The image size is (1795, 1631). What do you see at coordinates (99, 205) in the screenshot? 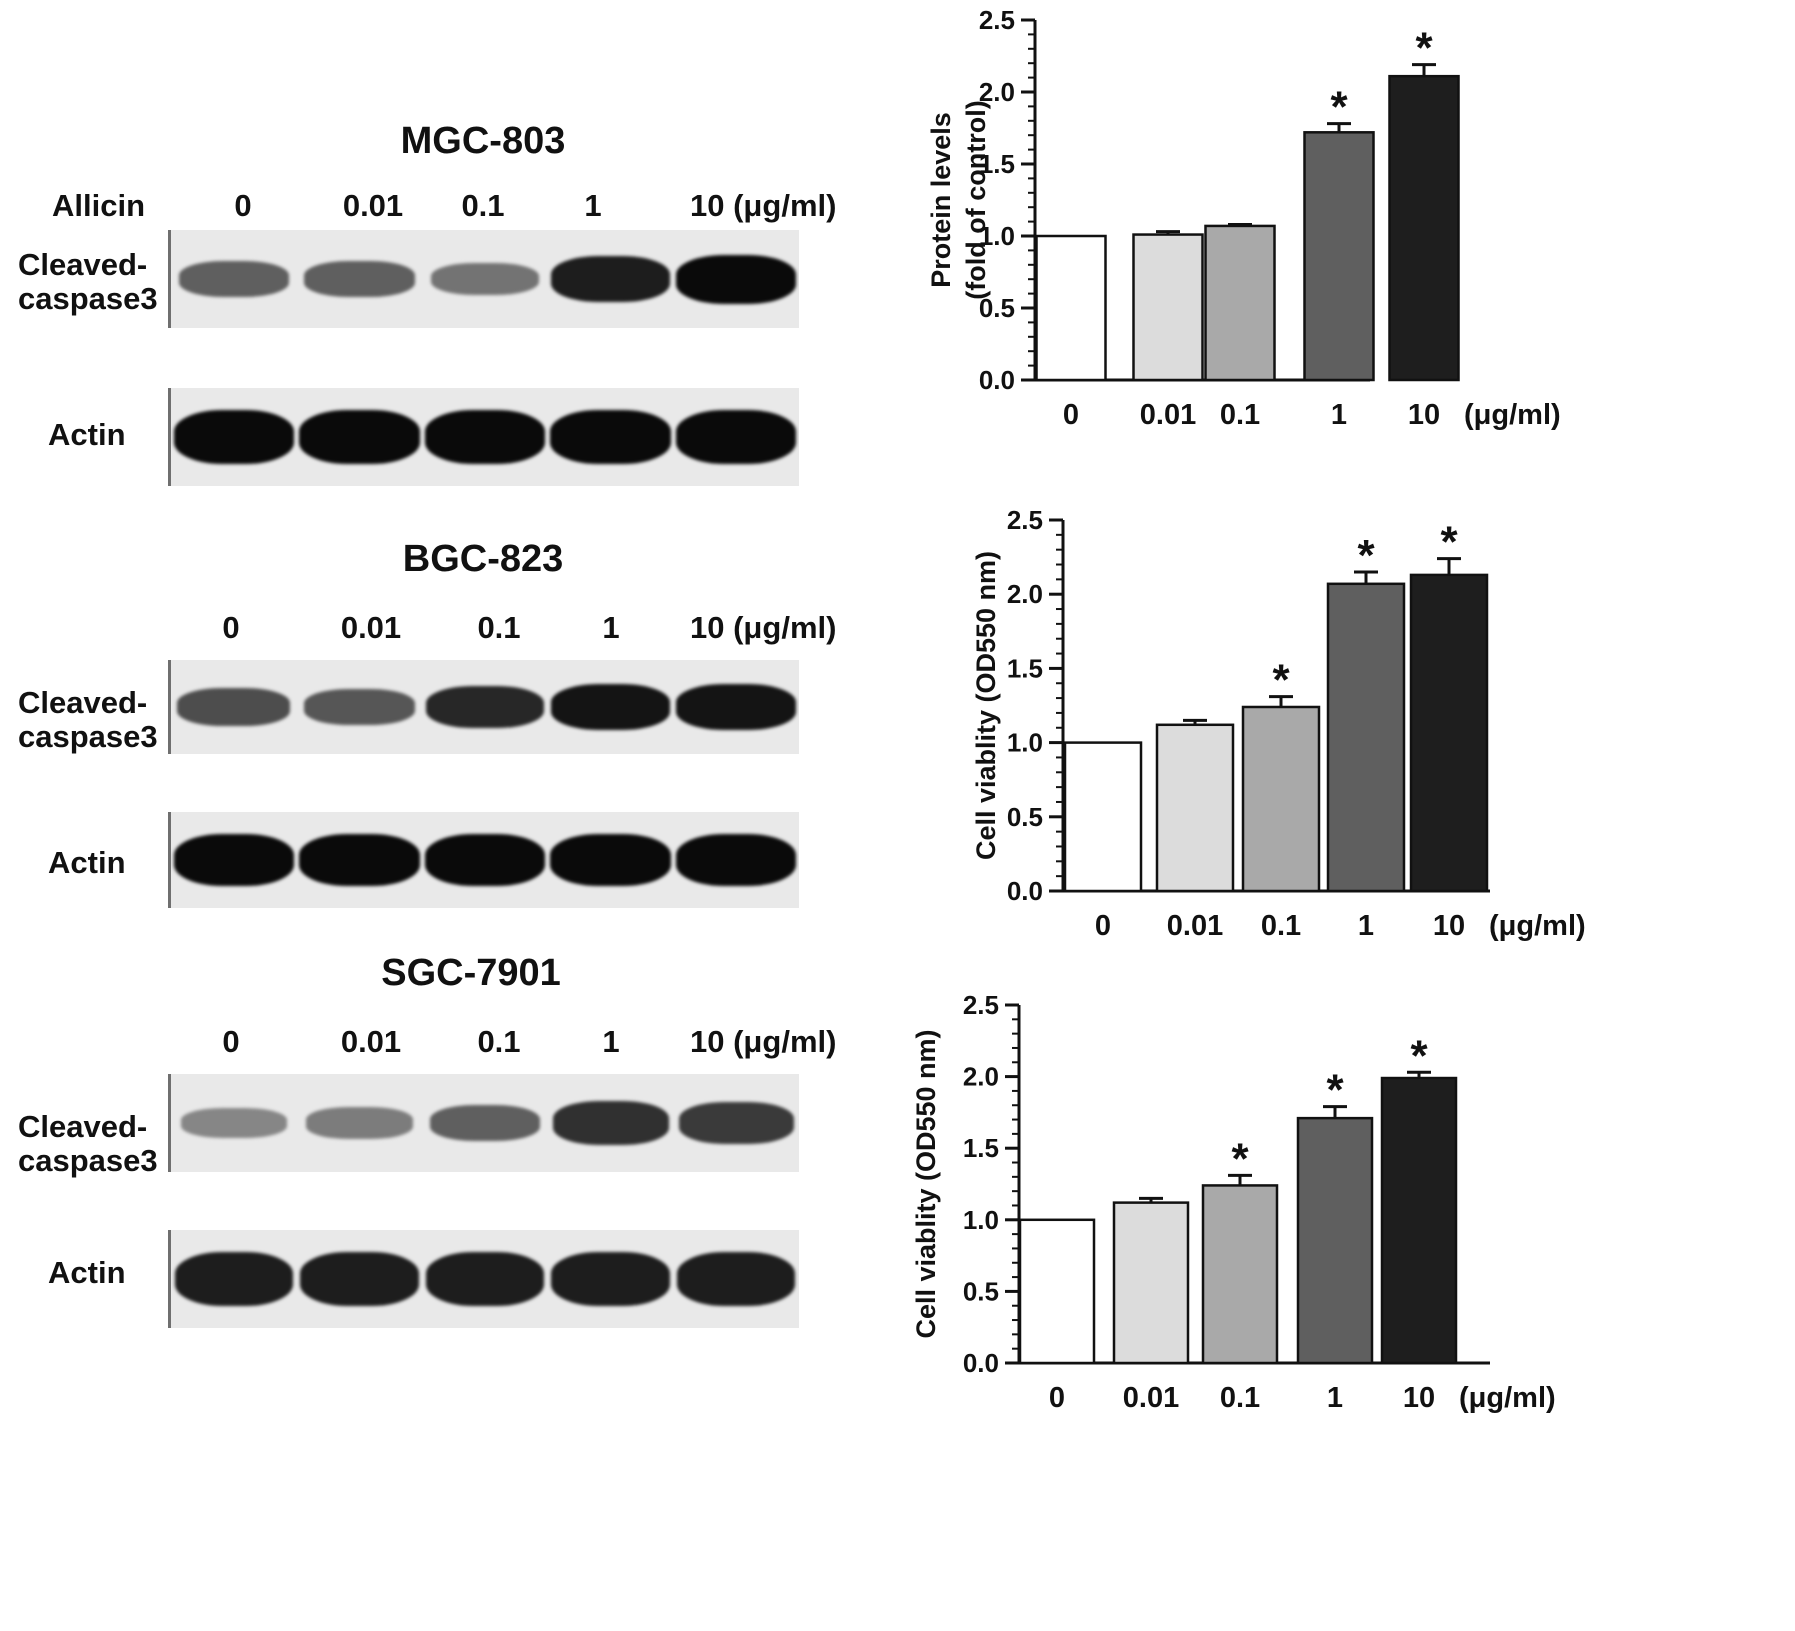
I see `treatment-label: Allicin` at bounding box center [99, 205].